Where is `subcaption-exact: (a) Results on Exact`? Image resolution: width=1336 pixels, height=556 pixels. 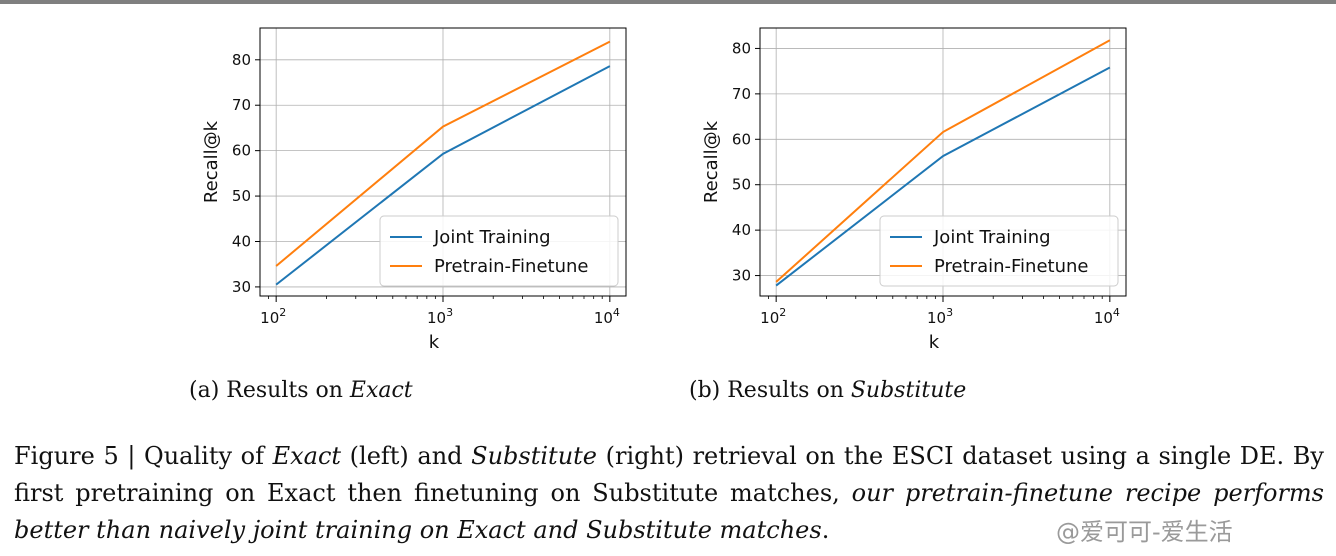
subcaption-exact: (a) Results on Exact is located at coordinates (301, 390).